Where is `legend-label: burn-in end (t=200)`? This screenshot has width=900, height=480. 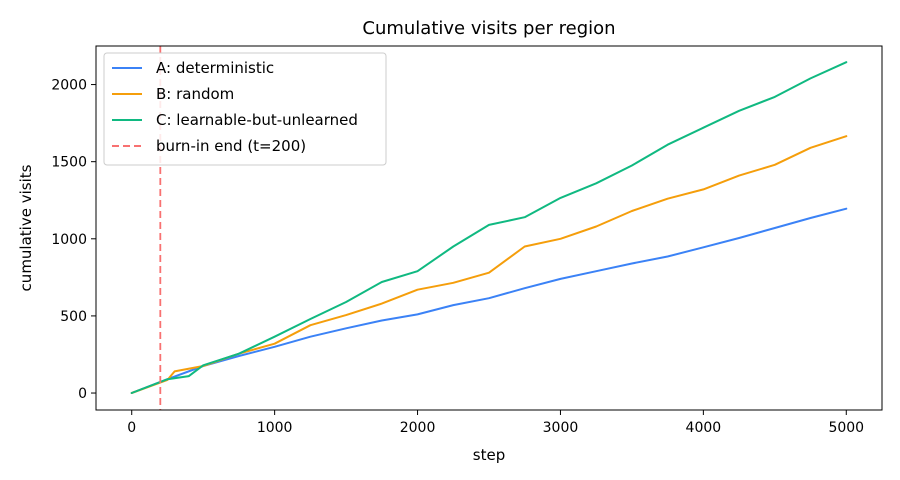
legend-label: burn-in end (t=200) is located at coordinates (231, 146).